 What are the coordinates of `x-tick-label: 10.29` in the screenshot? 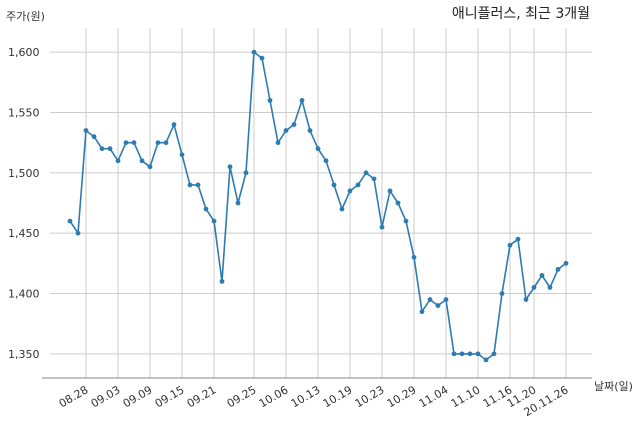 It's located at (402, 396).